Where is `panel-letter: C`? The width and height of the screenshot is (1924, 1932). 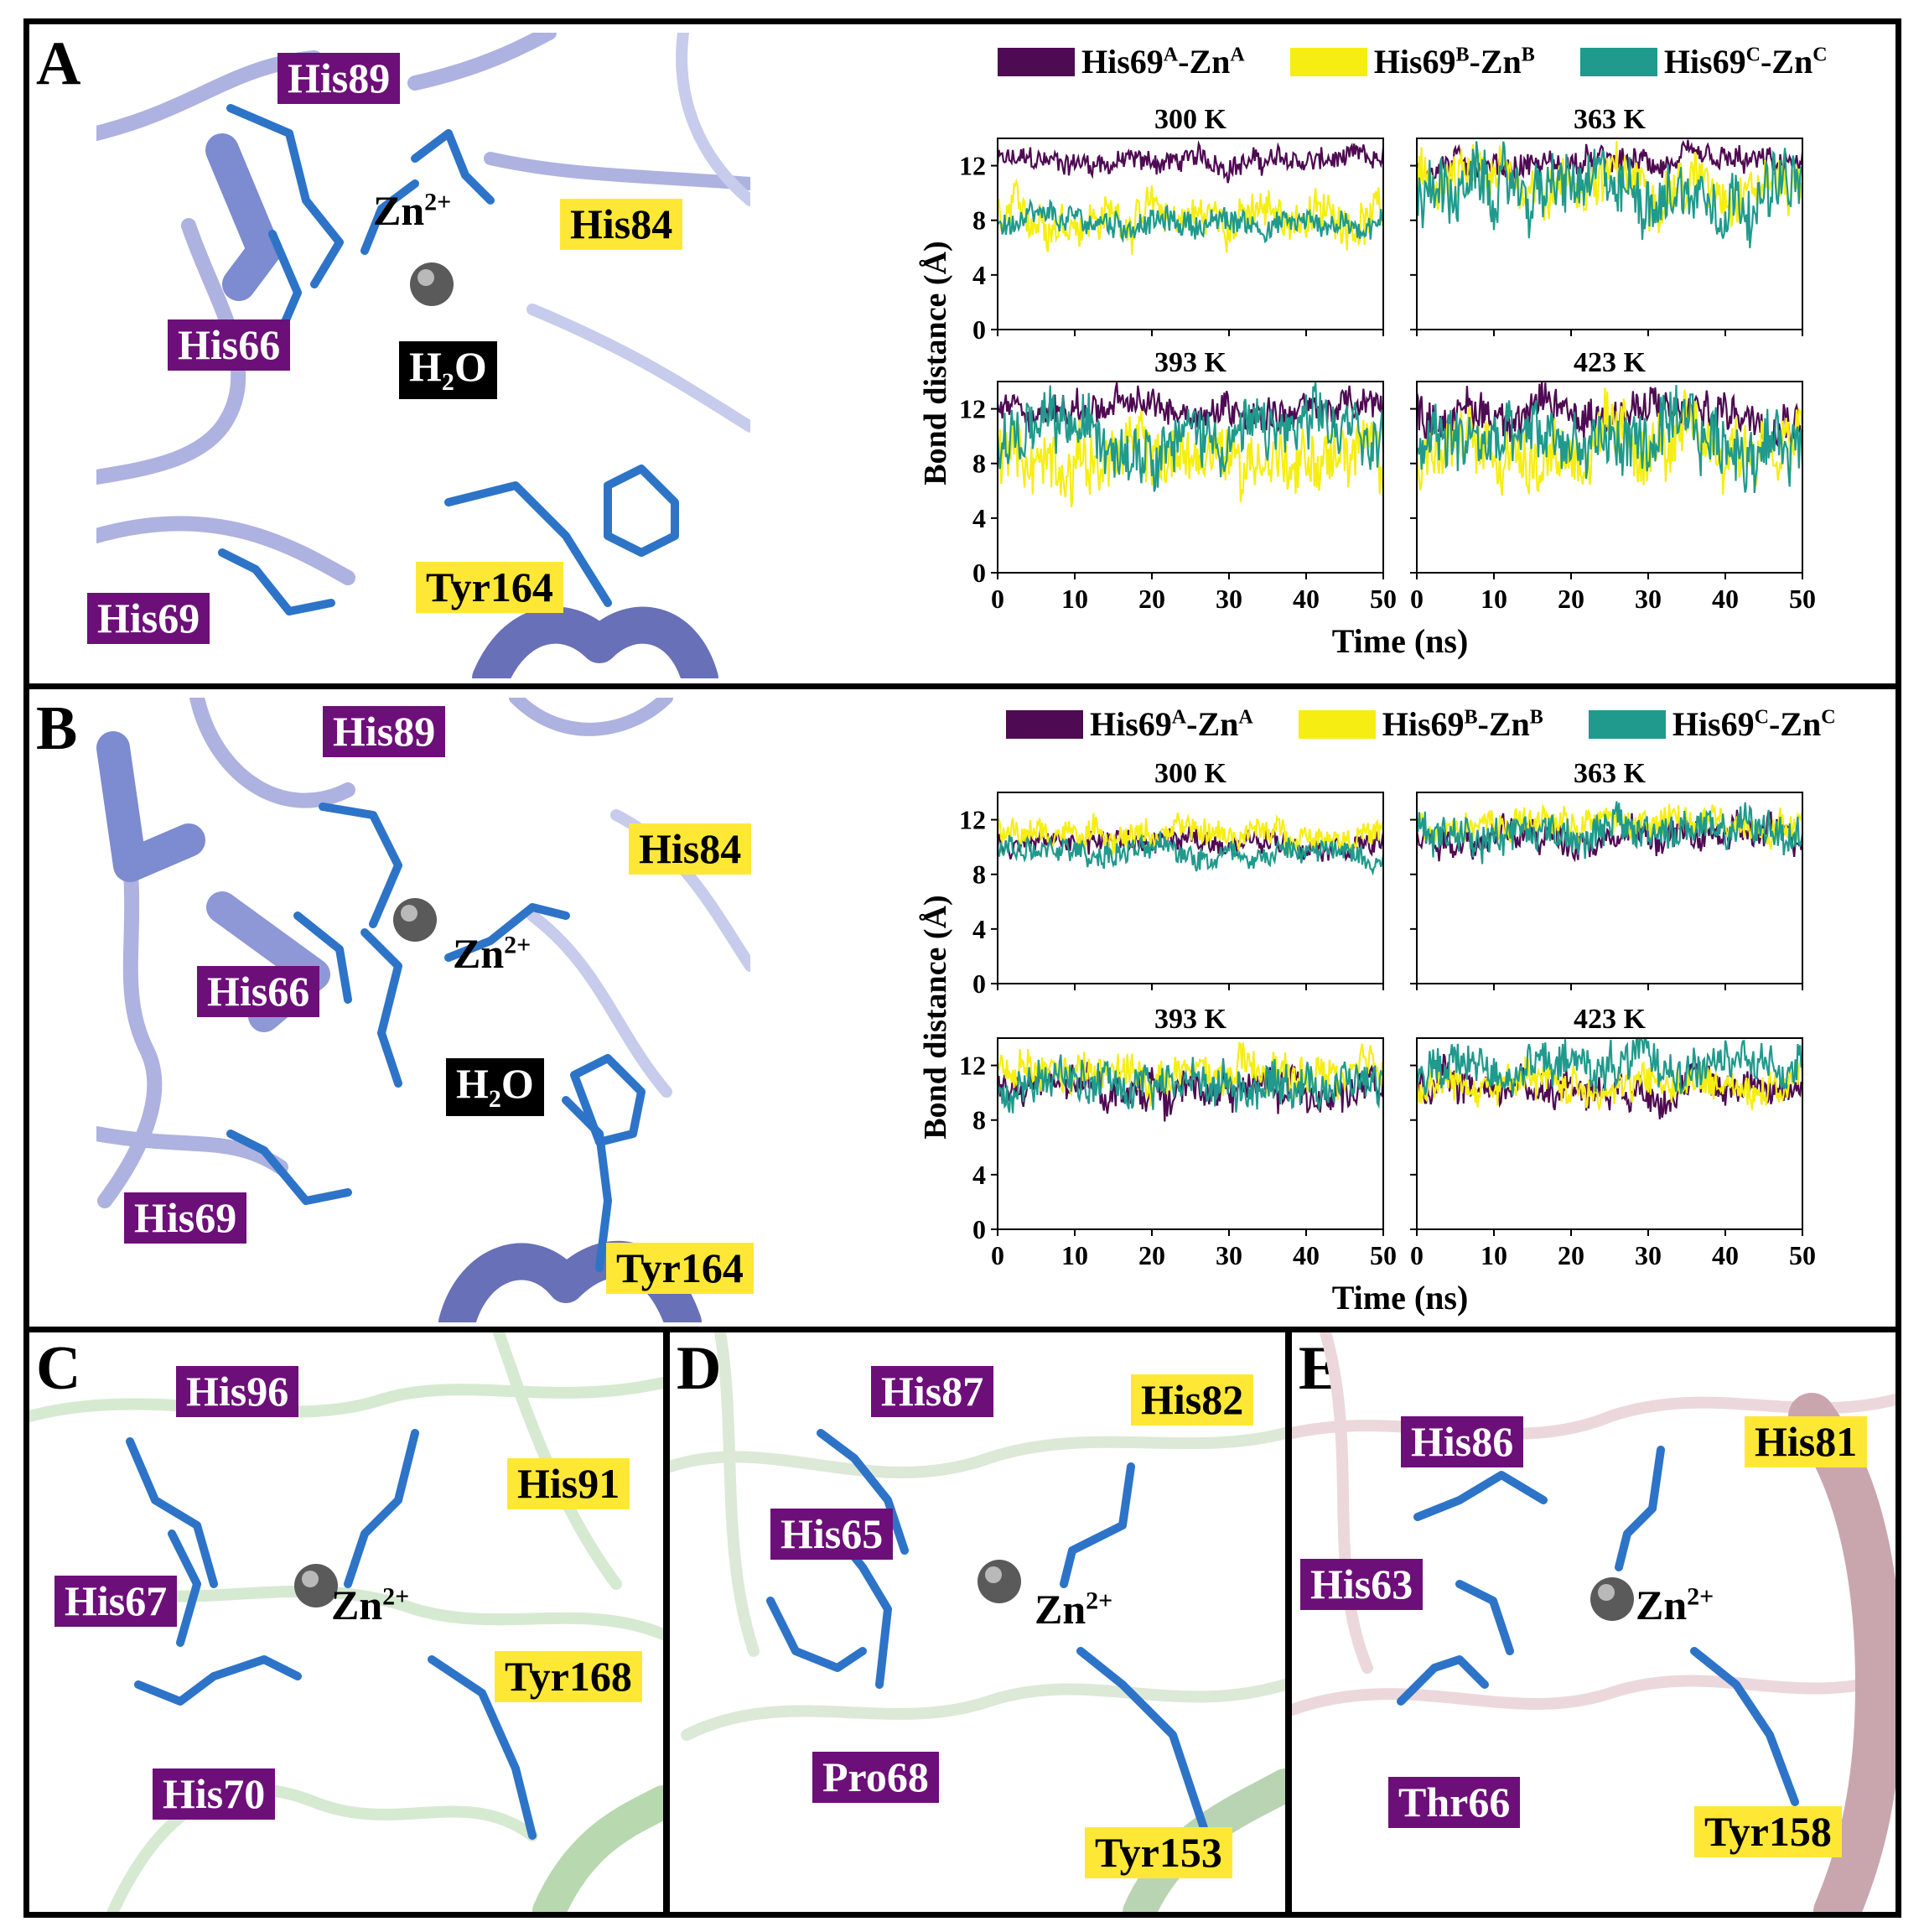 panel-letter: C is located at coordinates (58, 1368).